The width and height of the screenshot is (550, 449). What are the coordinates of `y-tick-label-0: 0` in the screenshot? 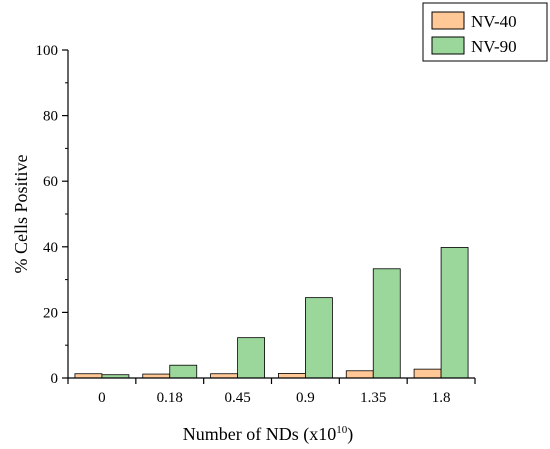 It's located at (55, 379).